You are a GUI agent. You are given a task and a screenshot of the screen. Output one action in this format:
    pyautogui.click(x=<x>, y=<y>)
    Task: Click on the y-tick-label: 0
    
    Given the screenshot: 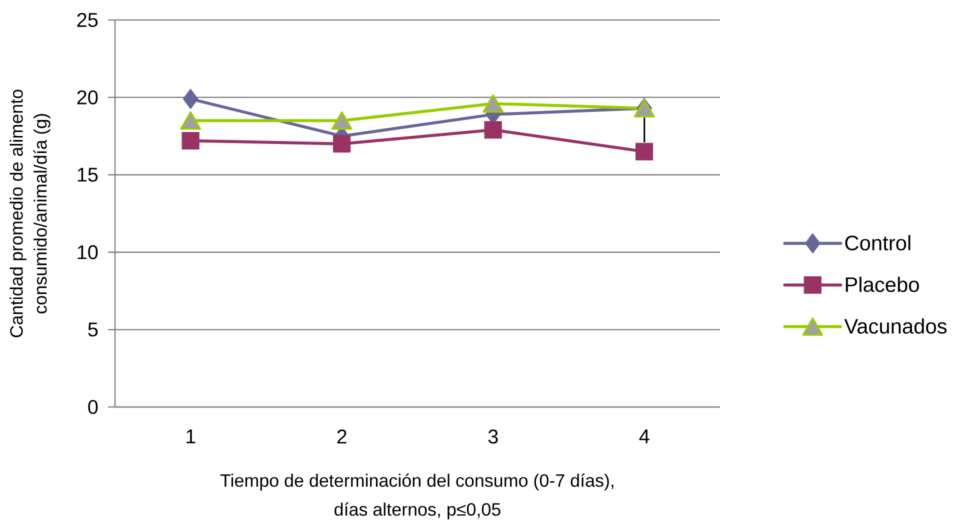 What is the action you would take?
    pyautogui.click(x=93, y=407)
    